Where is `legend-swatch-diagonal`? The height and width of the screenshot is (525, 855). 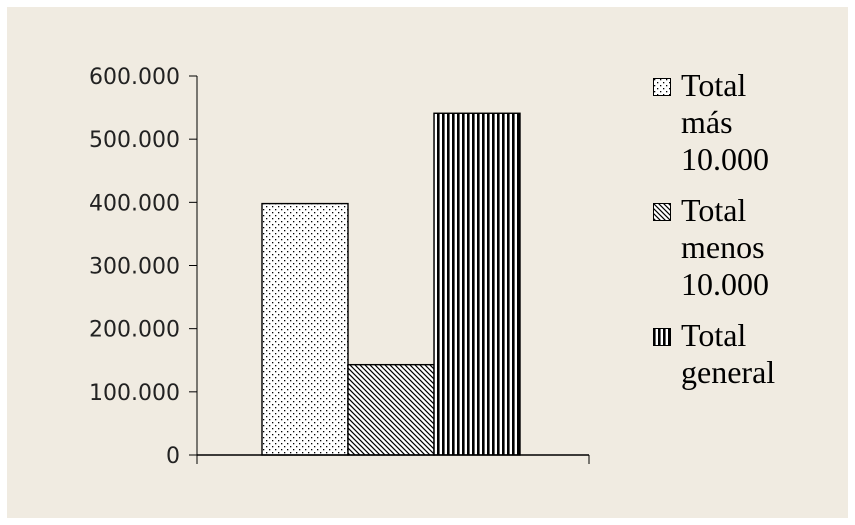
legend-swatch-diagonal is located at coordinates (662, 212).